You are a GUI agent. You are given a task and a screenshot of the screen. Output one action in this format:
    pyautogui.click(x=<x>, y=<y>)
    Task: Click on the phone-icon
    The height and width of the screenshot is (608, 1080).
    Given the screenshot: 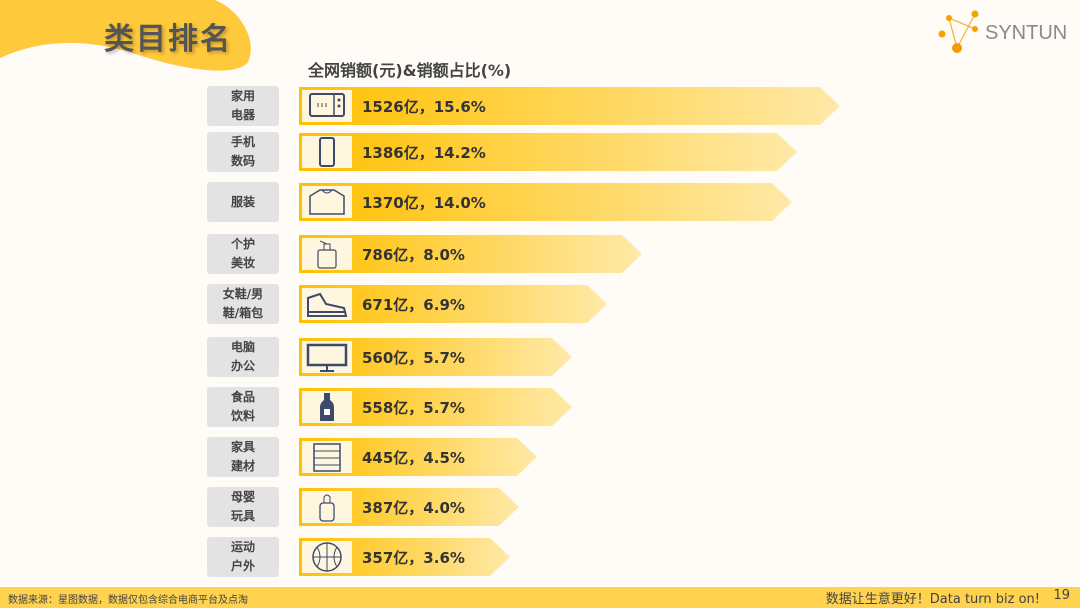 What is the action you would take?
    pyautogui.click(x=327, y=152)
    